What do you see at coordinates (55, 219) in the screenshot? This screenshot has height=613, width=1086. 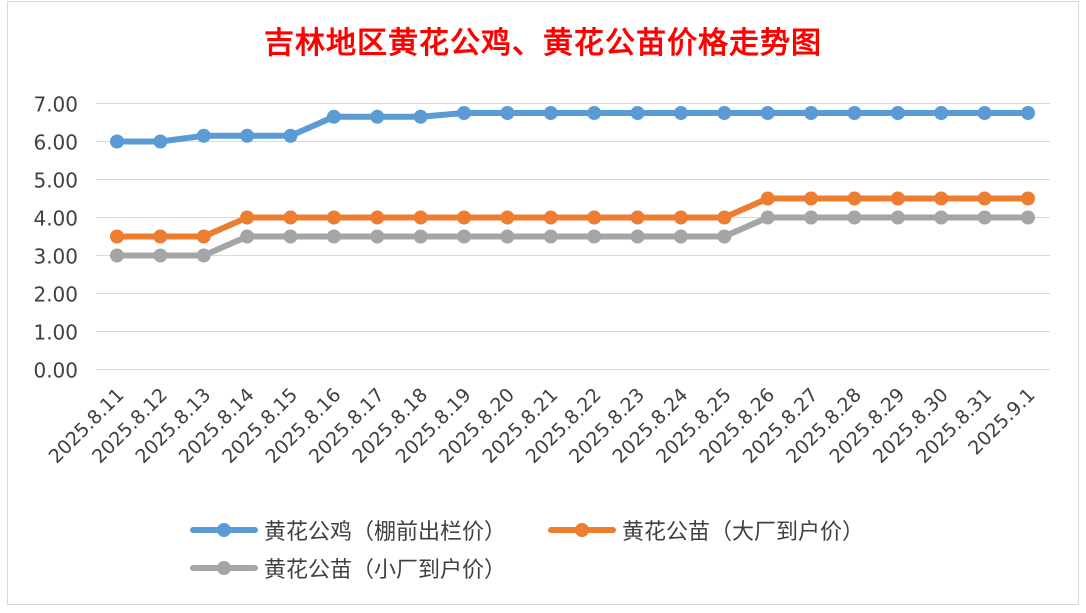 I see `y-tick-label: 4.00` at bounding box center [55, 219].